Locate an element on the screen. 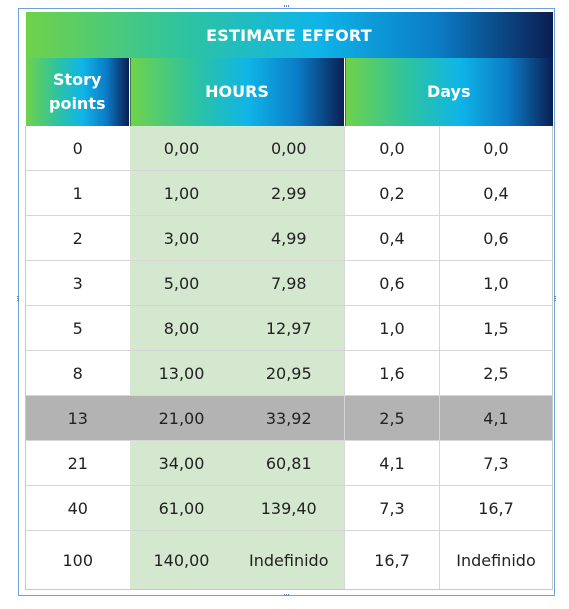 The width and height of the screenshot is (569, 609). cell-hours-max: 7,98 is located at coordinates (289, 283).